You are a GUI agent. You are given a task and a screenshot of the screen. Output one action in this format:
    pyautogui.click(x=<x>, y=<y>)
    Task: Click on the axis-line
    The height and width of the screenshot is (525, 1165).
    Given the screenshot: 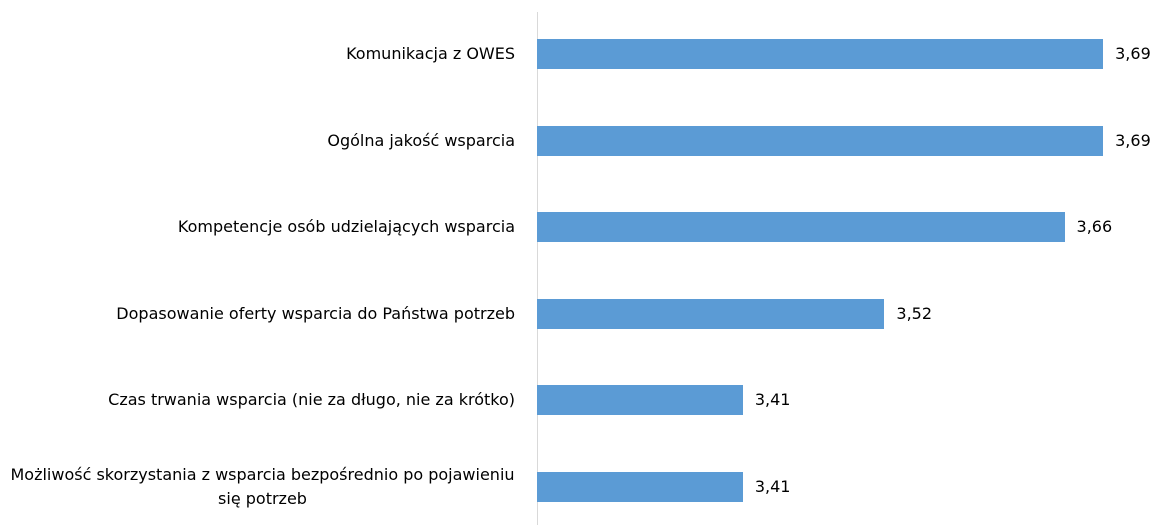 What is the action you would take?
    pyautogui.click(x=537, y=268)
    